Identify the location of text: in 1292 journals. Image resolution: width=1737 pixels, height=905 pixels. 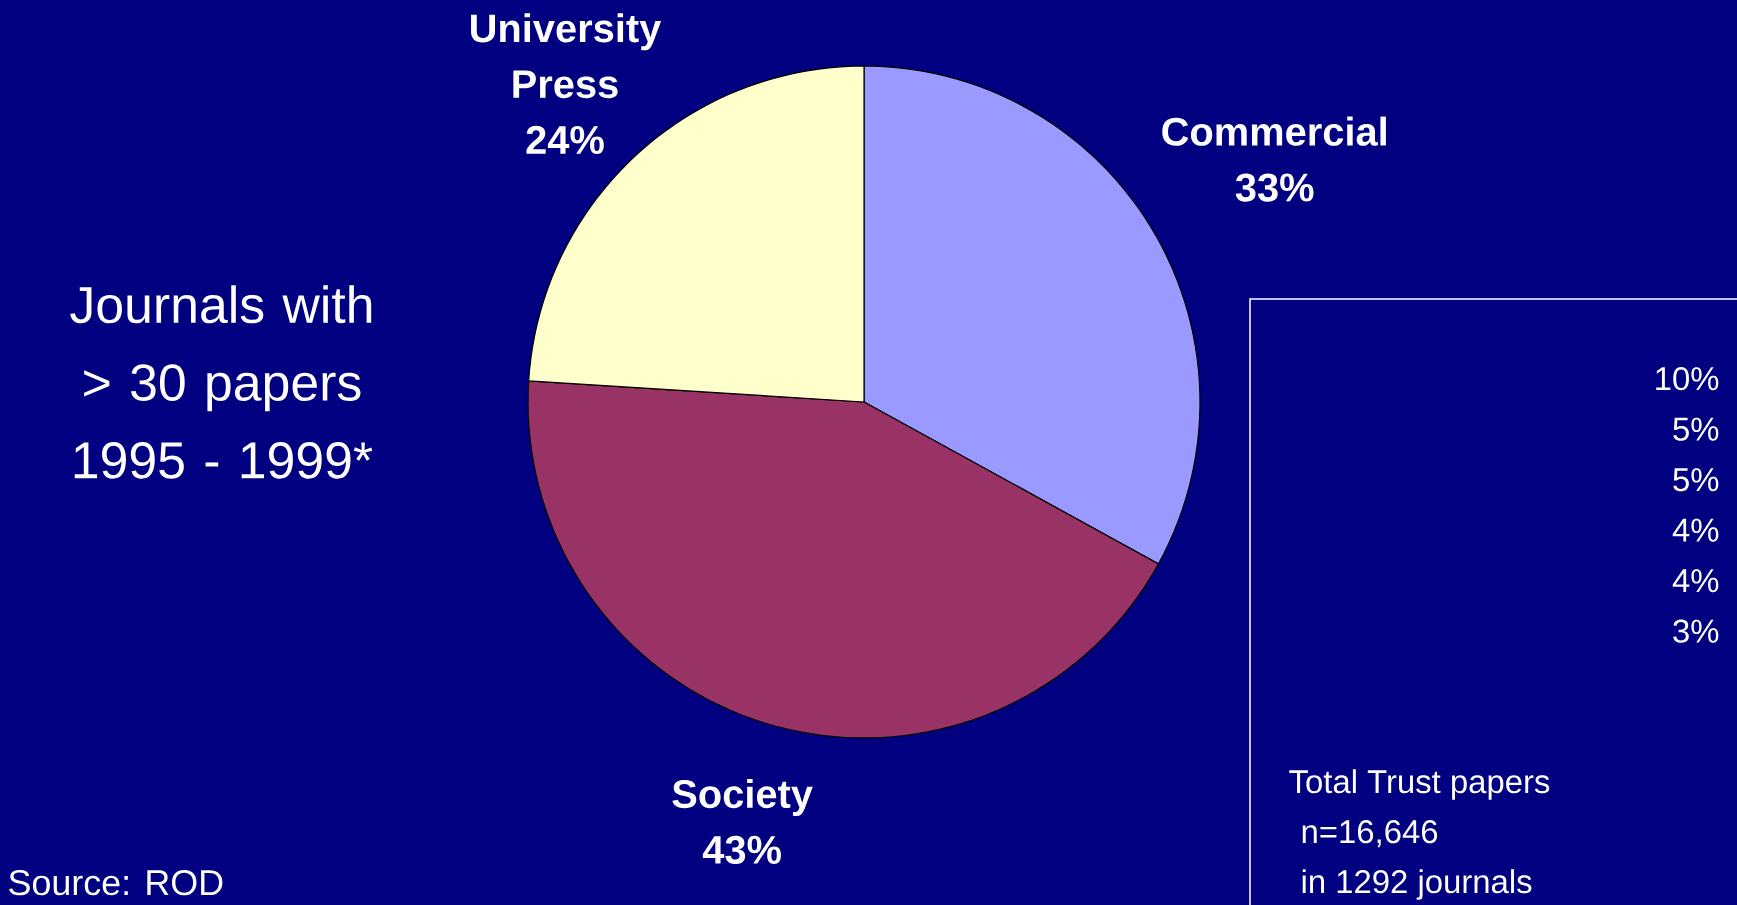
(1417, 884).